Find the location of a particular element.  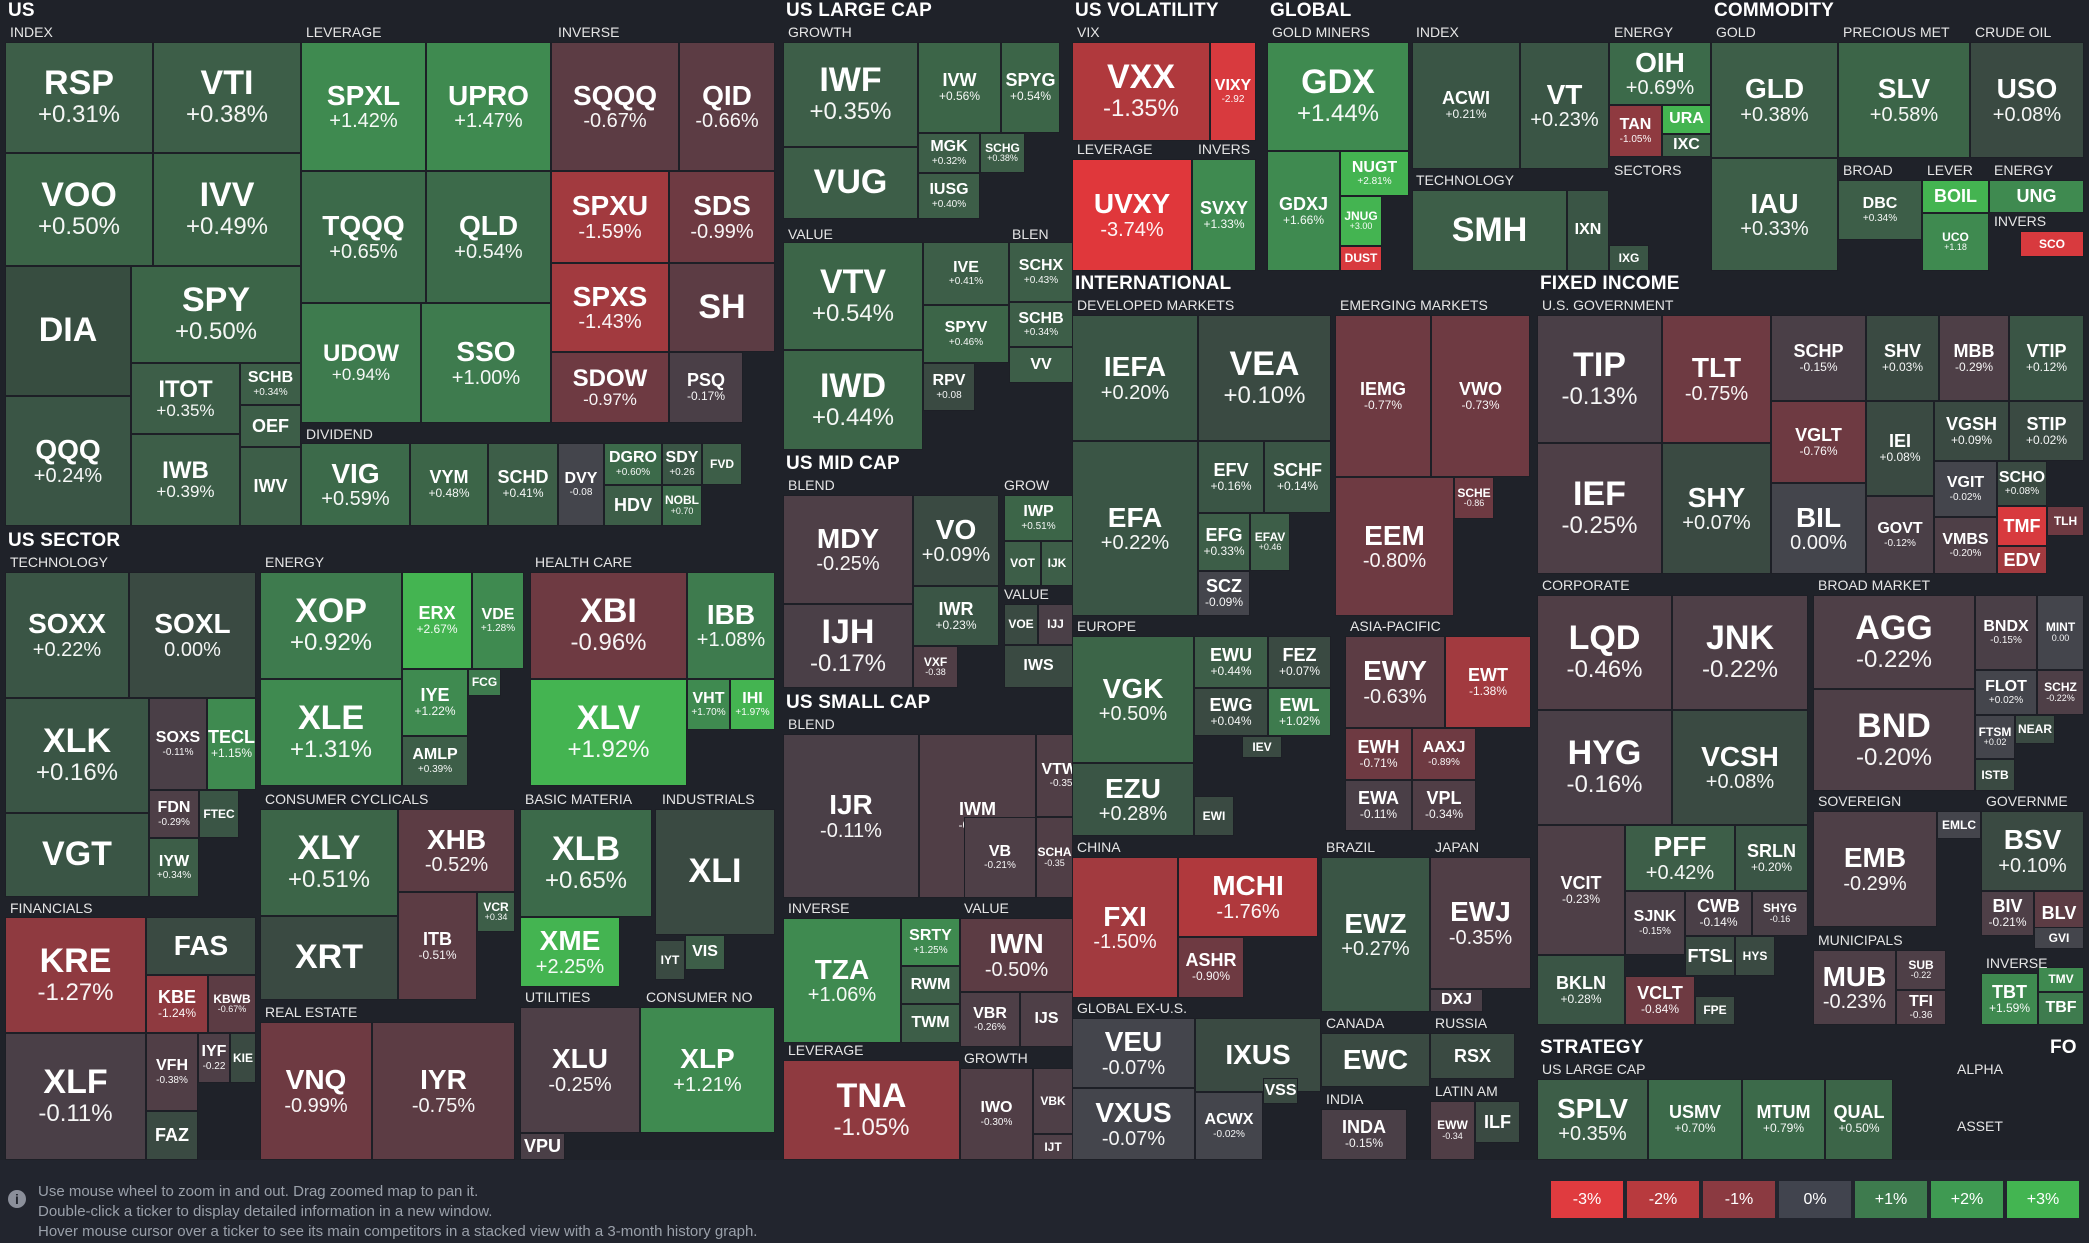

ticker-tile-iyf: IYF -0.22 is located at coordinates (214, 1058).